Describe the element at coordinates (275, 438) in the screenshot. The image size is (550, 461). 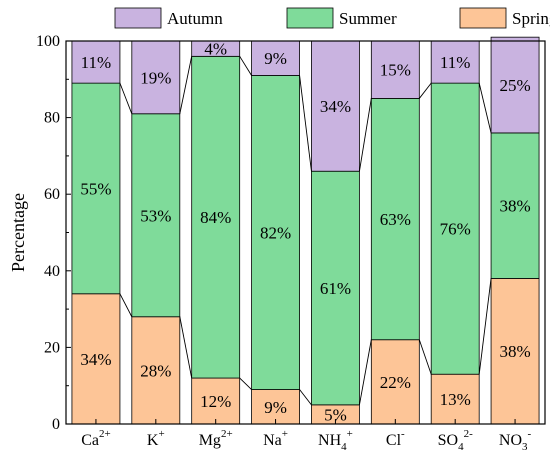
I see `category-label-3: Na+` at that location.